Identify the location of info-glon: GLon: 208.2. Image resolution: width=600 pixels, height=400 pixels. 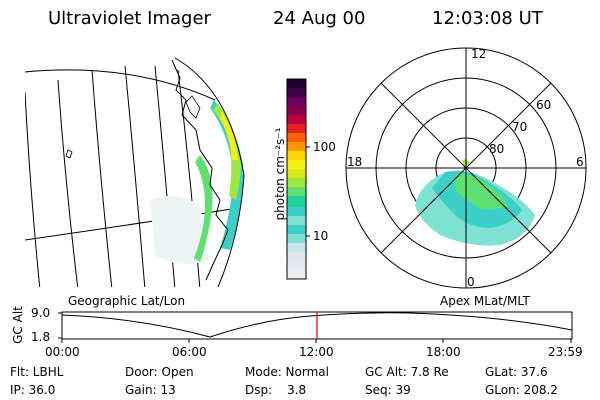
(521, 390).